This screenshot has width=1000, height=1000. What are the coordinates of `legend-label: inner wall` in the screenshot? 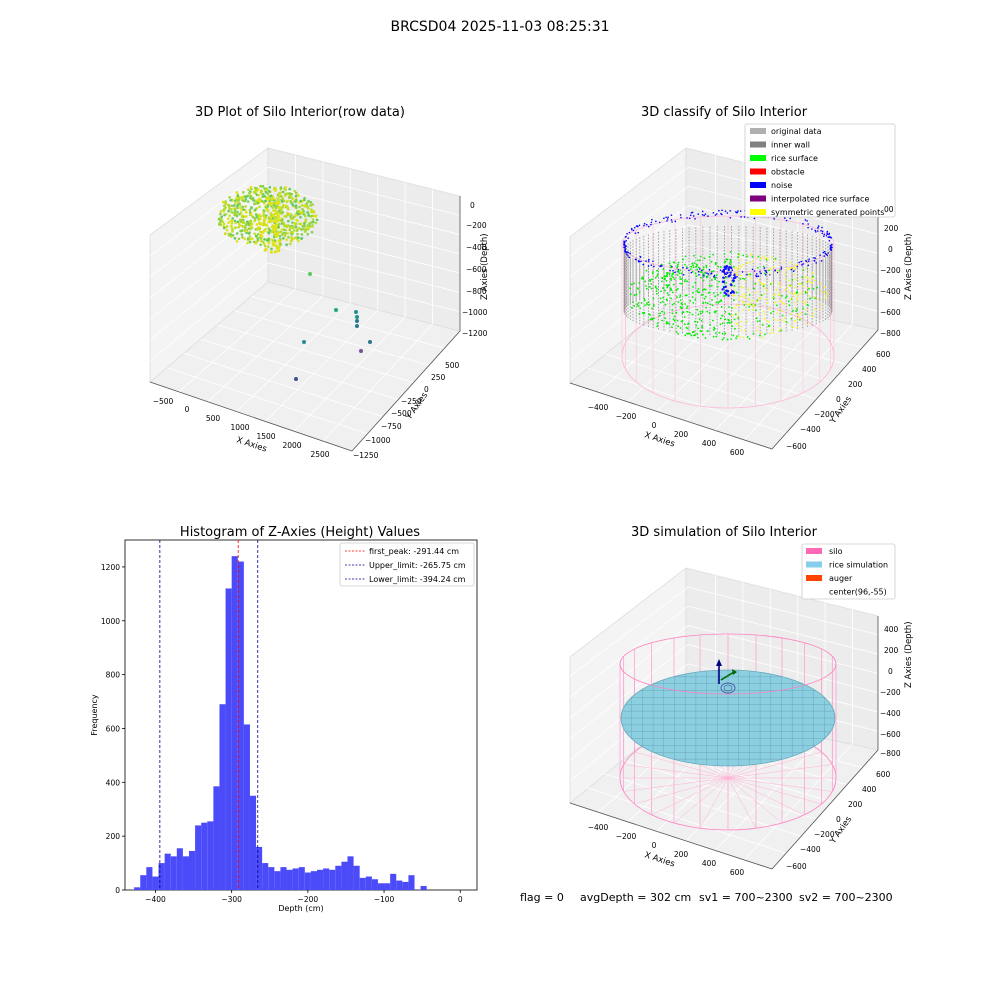 It's located at (790, 145).